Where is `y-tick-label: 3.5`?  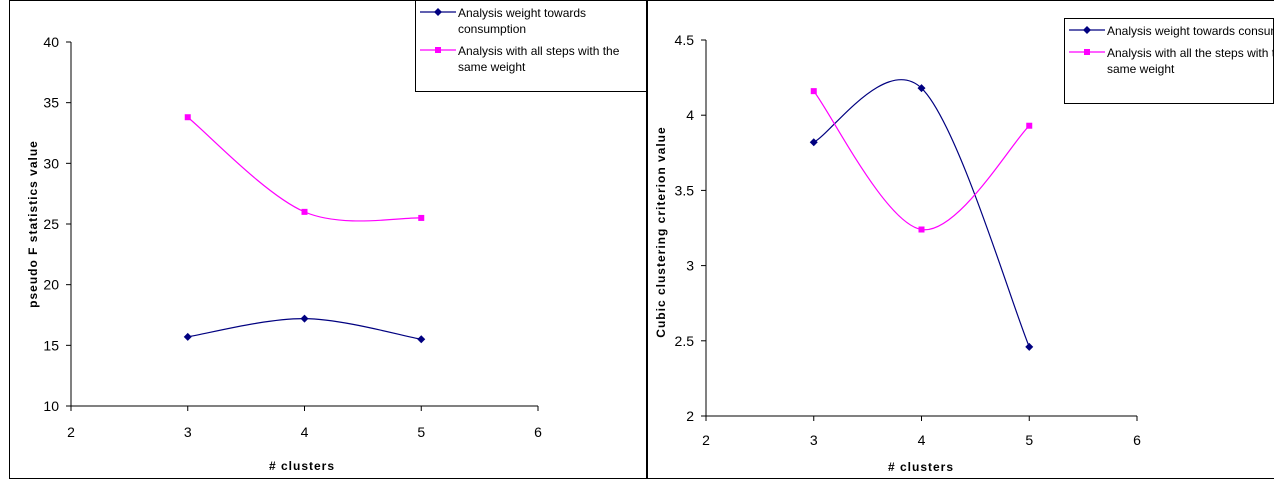 y-tick-label: 3.5 is located at coordinates (685, 190).